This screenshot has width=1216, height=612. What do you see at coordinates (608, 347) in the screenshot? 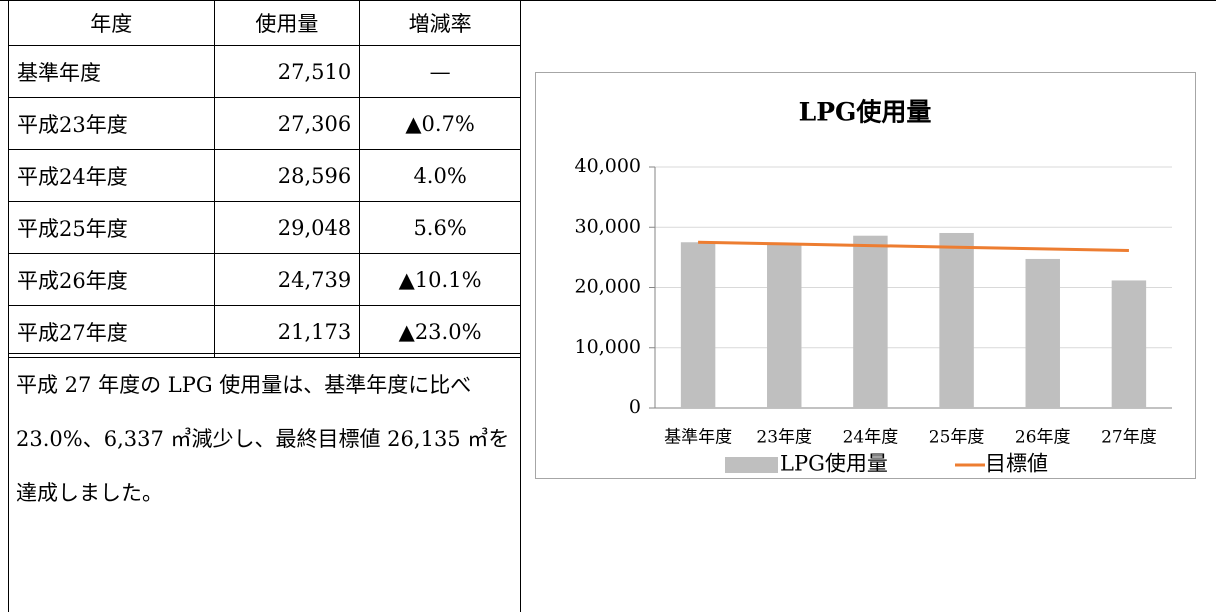
I see `y-tick-label: 10,000` at bounding box center [608, 347].